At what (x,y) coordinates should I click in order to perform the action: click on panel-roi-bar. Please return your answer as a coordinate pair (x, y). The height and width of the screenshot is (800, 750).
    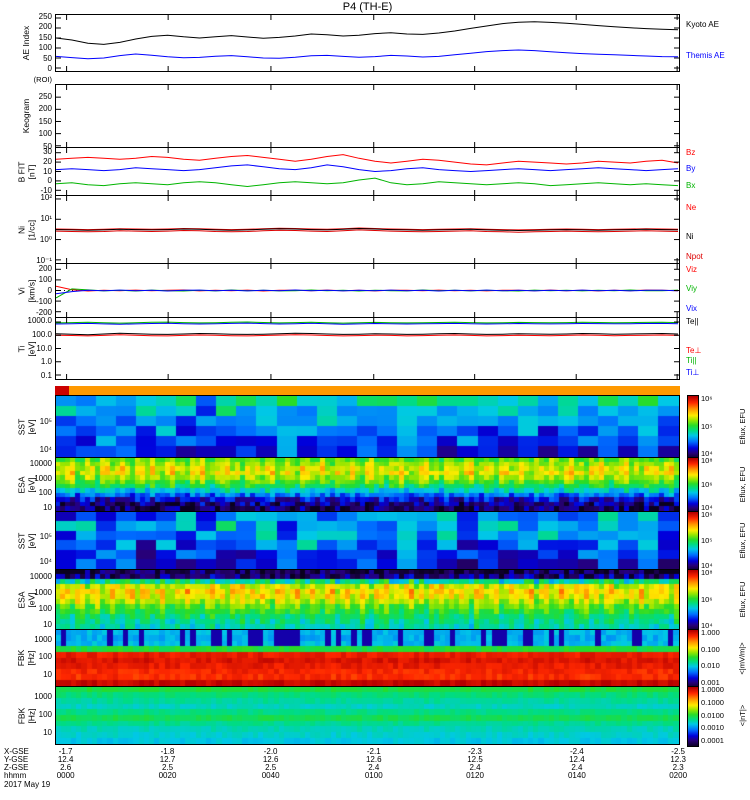
    Looking at the image, I should click on (367, 390).